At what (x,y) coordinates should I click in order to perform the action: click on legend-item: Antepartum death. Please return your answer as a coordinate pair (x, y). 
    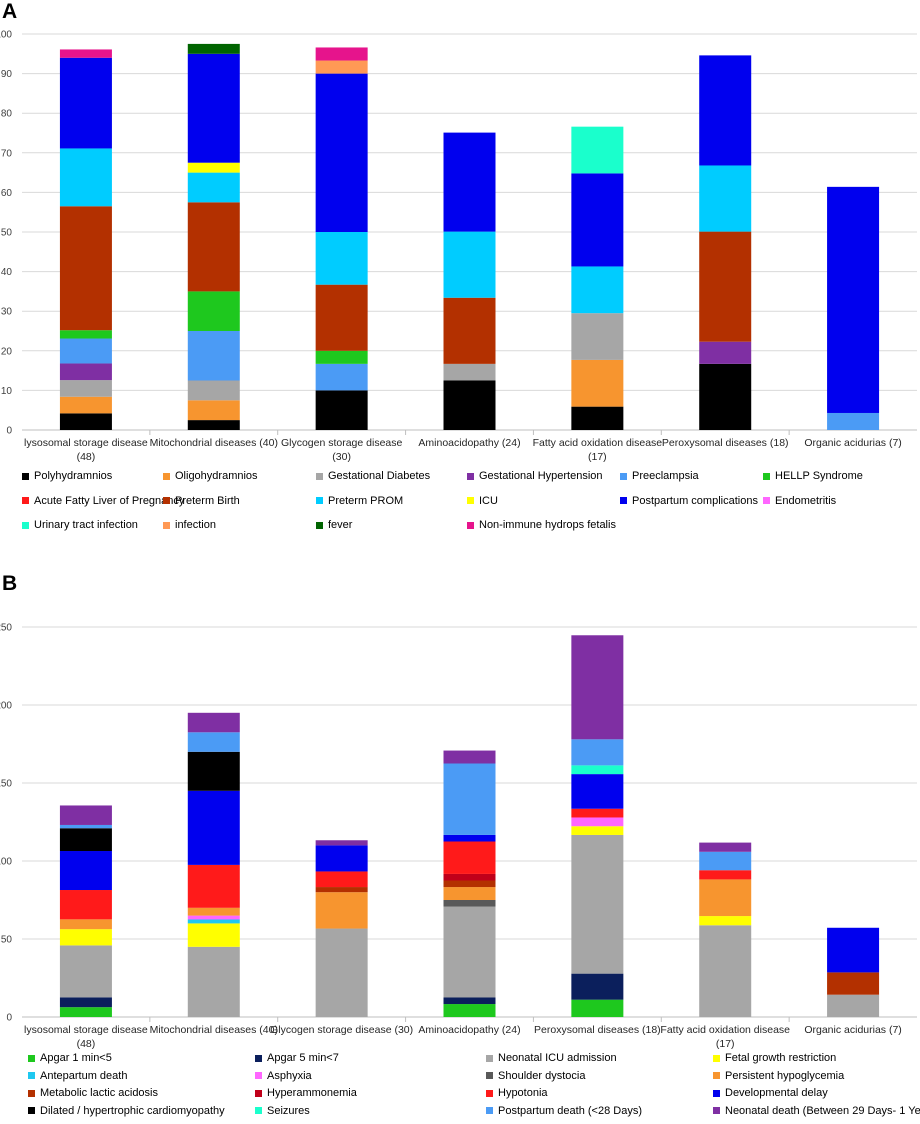
    Looking at the image, I should click on (77, 1076).